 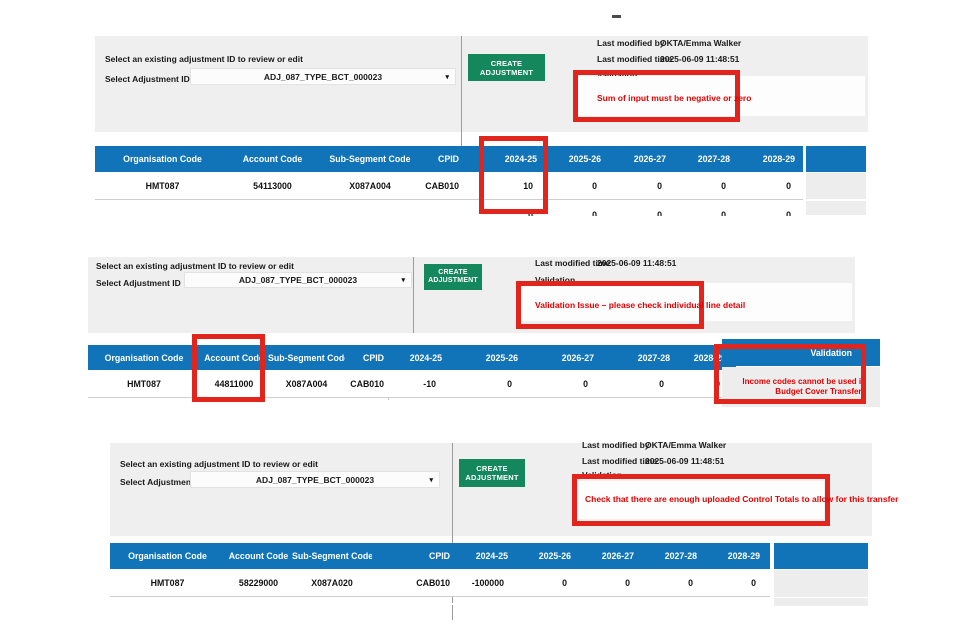 I want to click on cell-account-code: 54113000, so click(x=272, y=185).